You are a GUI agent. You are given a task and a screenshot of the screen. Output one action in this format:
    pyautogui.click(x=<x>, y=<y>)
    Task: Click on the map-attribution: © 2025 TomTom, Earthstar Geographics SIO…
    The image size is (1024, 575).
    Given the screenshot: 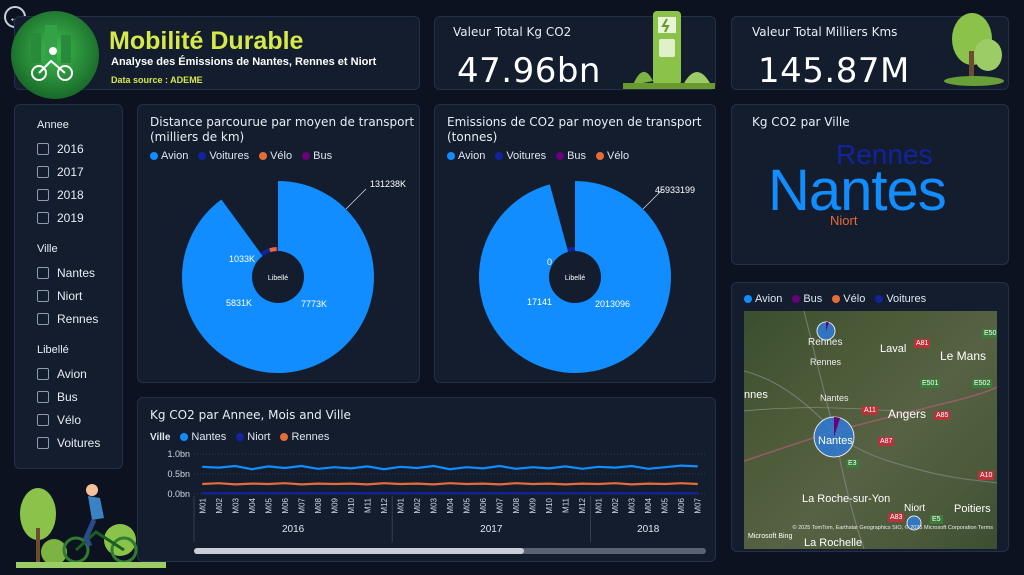 What is the action you would take?
    pyautogui.click(x=893, y=528)
    